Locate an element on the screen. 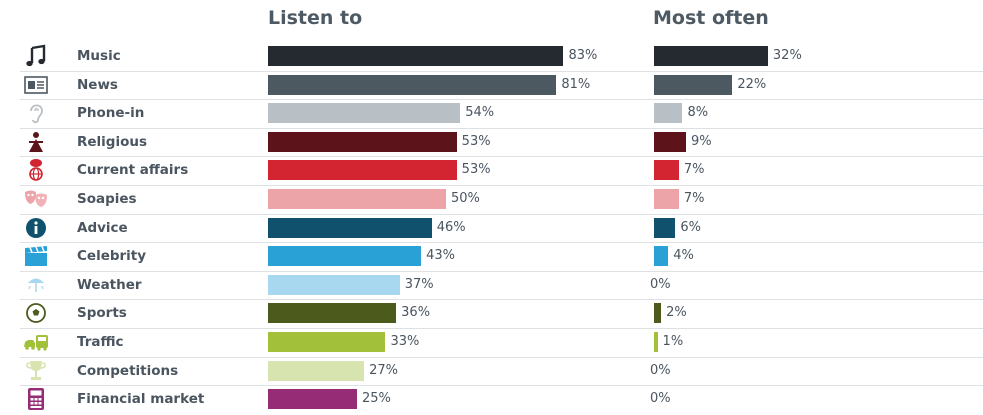 Image resolution: width=983 pixels, height=415 pixels. chart-row-soapies: Soapies 50% 7% is located at coordinates (491, 199).